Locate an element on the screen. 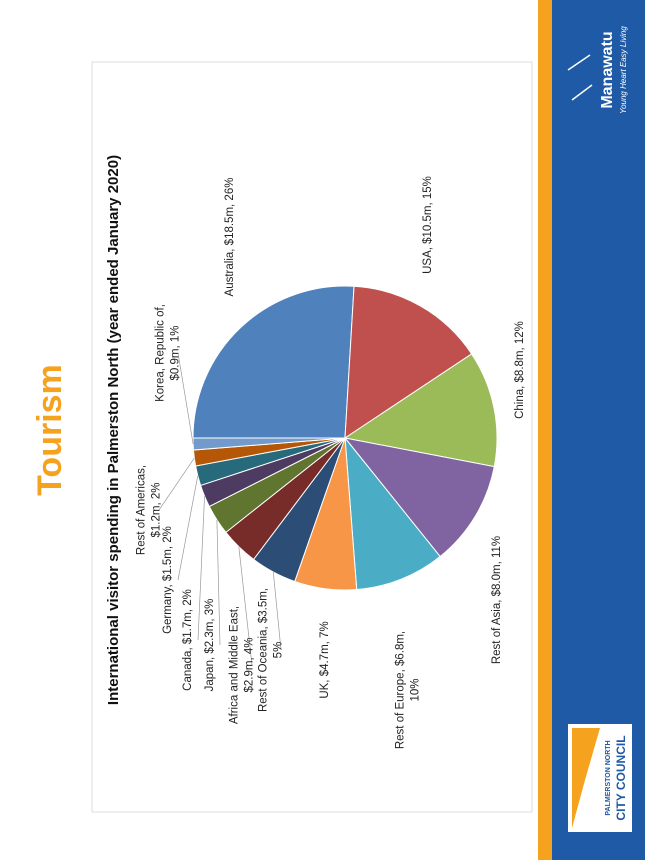  region-logo: Manawatu Young Heart Easy Living is located at coordinates (597, 70).